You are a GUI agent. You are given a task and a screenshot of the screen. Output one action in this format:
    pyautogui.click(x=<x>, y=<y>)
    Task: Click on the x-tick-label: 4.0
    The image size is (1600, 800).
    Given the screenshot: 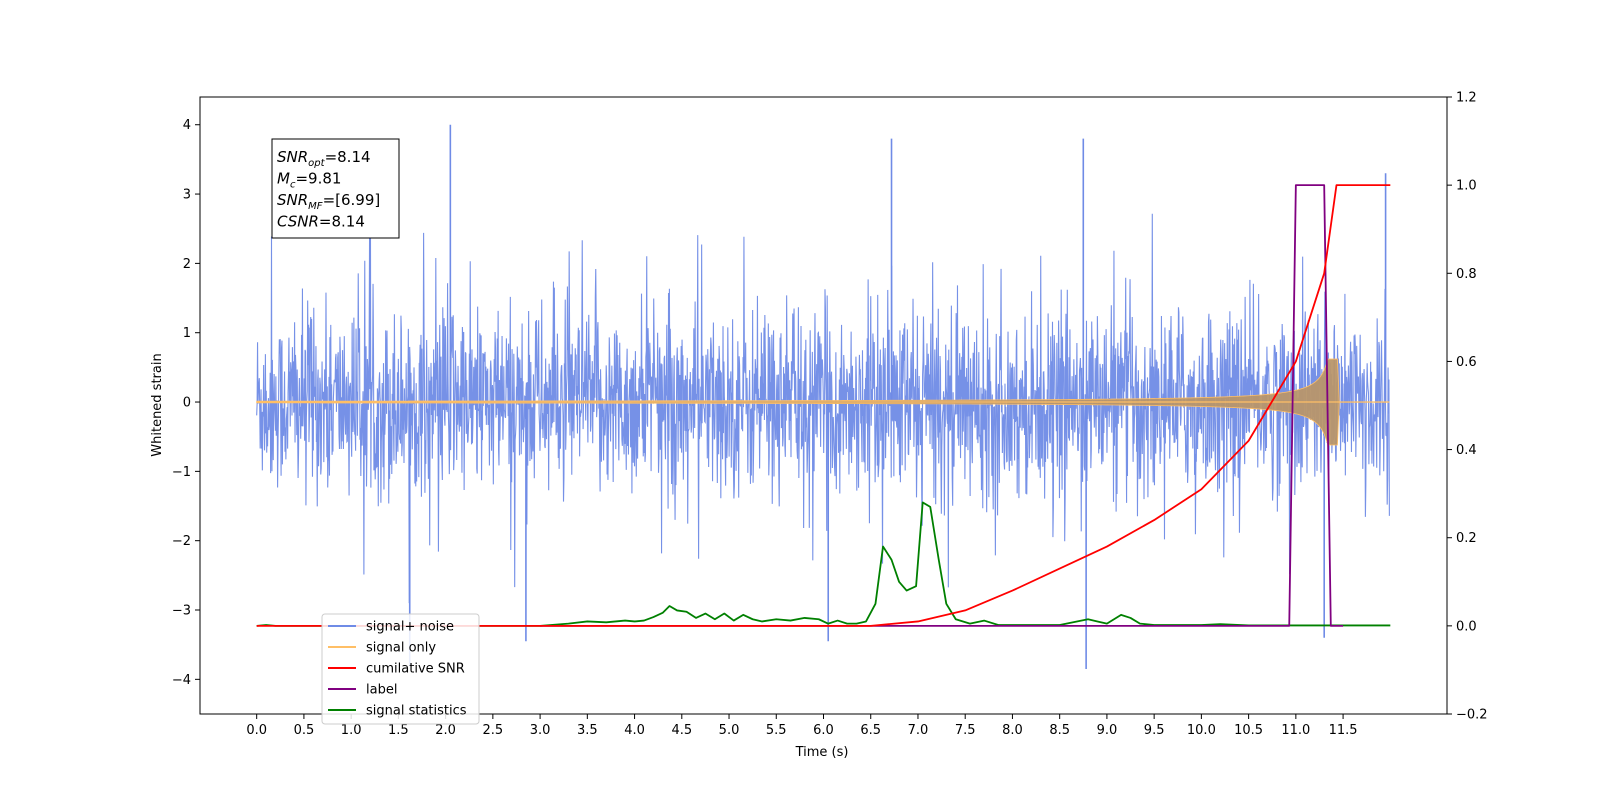 What is the action you would take?
    pyautogui.click(x=634, y=730)
    